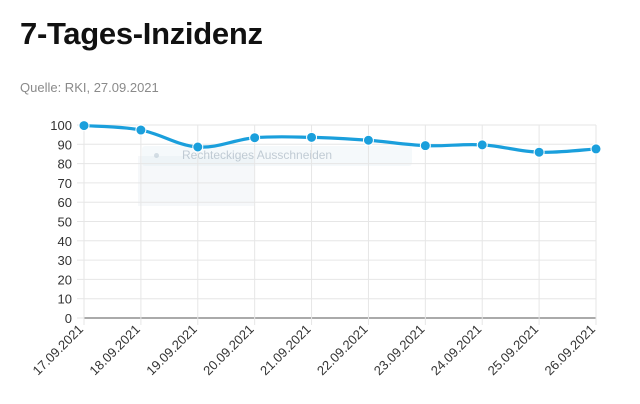 This screenshot has width=640, height=404. I want to click on x-tick-label: 20.09.2021, so click(228, 350).